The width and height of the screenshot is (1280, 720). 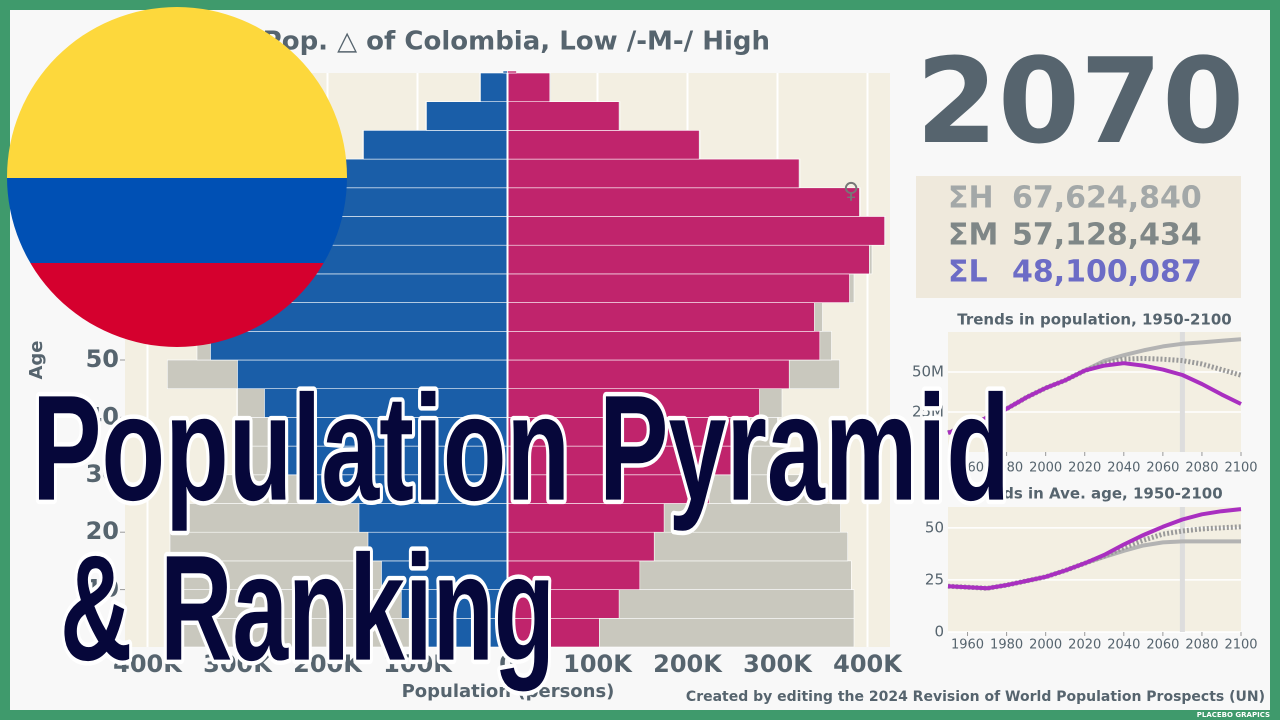 I want to click on watermark: PLACEBO GRAPICS, so click(x=1233, y=715).